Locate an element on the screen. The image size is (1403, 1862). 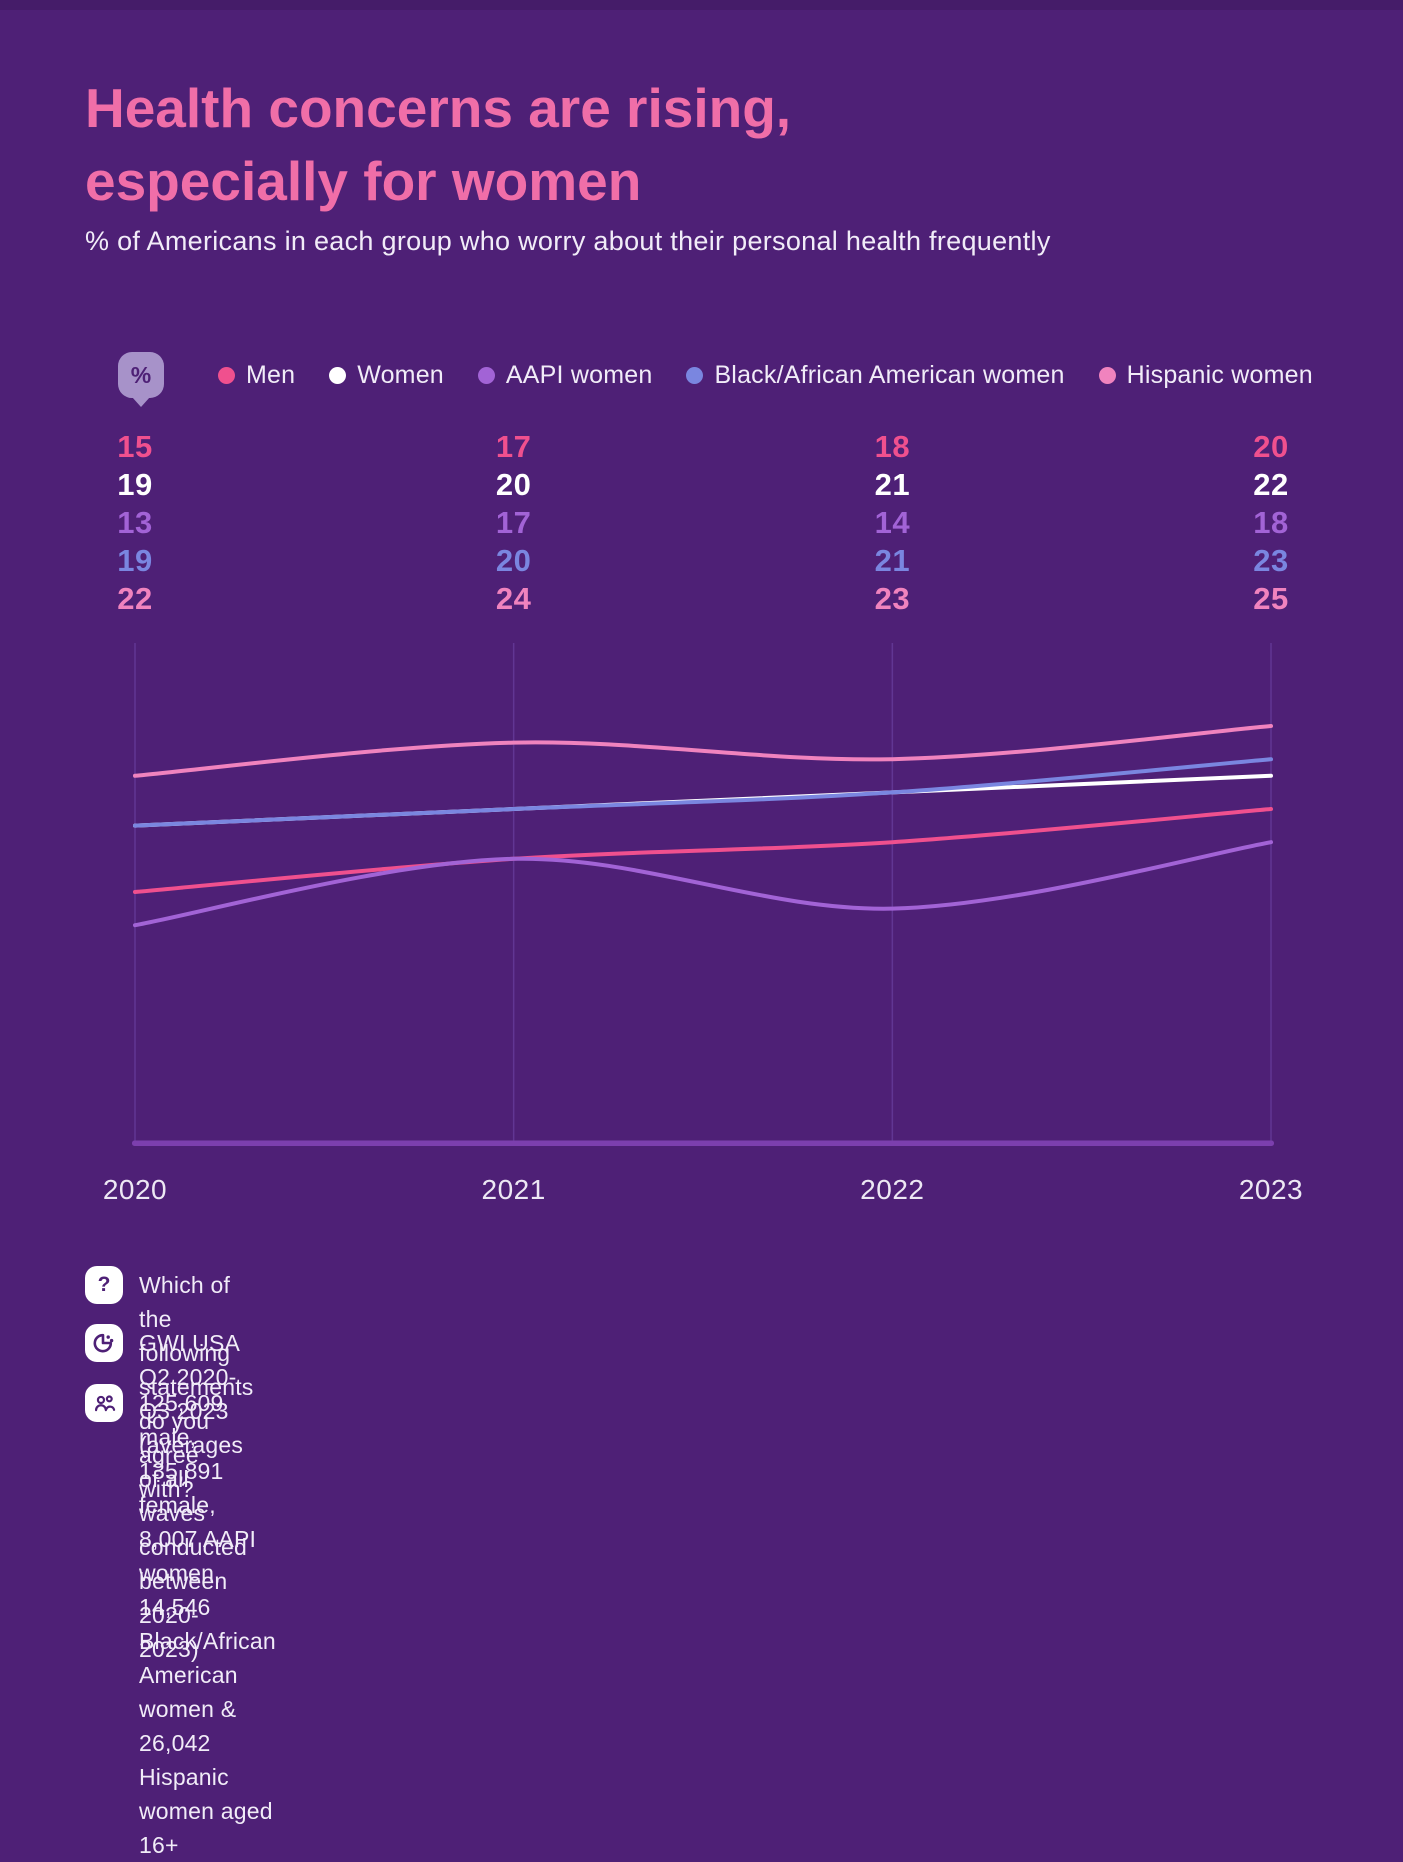
value-label-women-2023: 22 is located at coordinates (1271, 484).